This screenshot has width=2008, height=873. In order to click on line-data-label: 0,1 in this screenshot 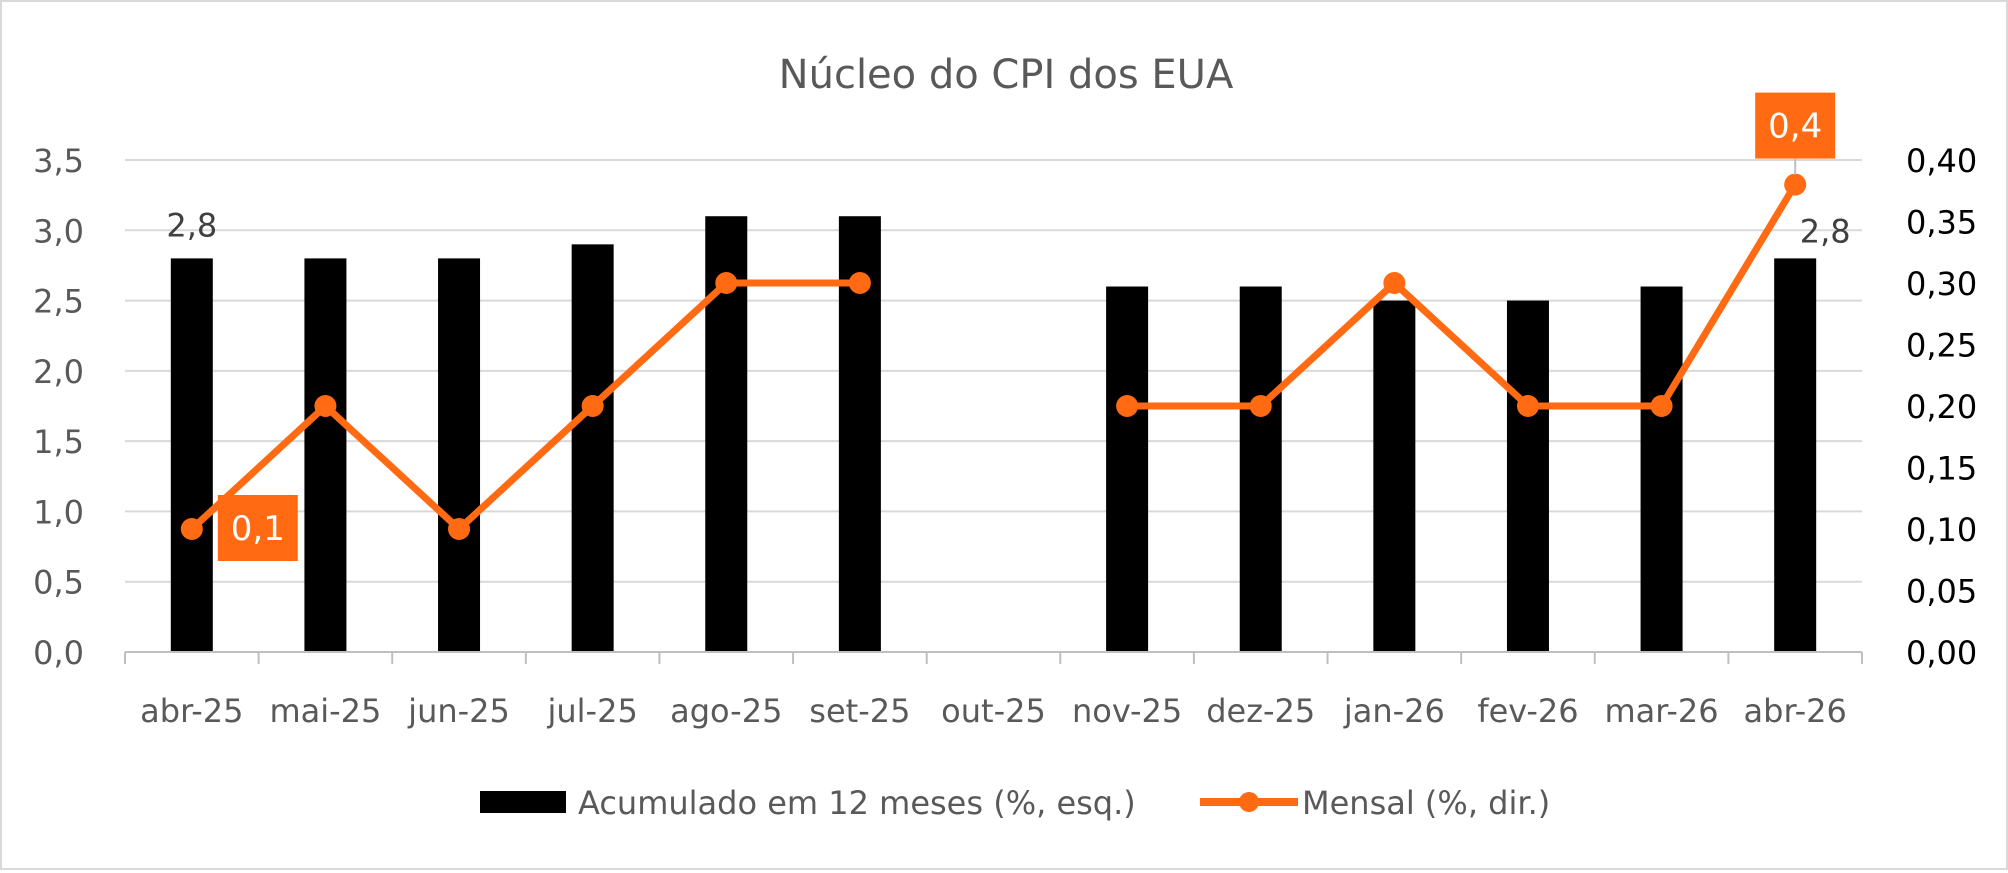, I will do `click(258, 529)`.